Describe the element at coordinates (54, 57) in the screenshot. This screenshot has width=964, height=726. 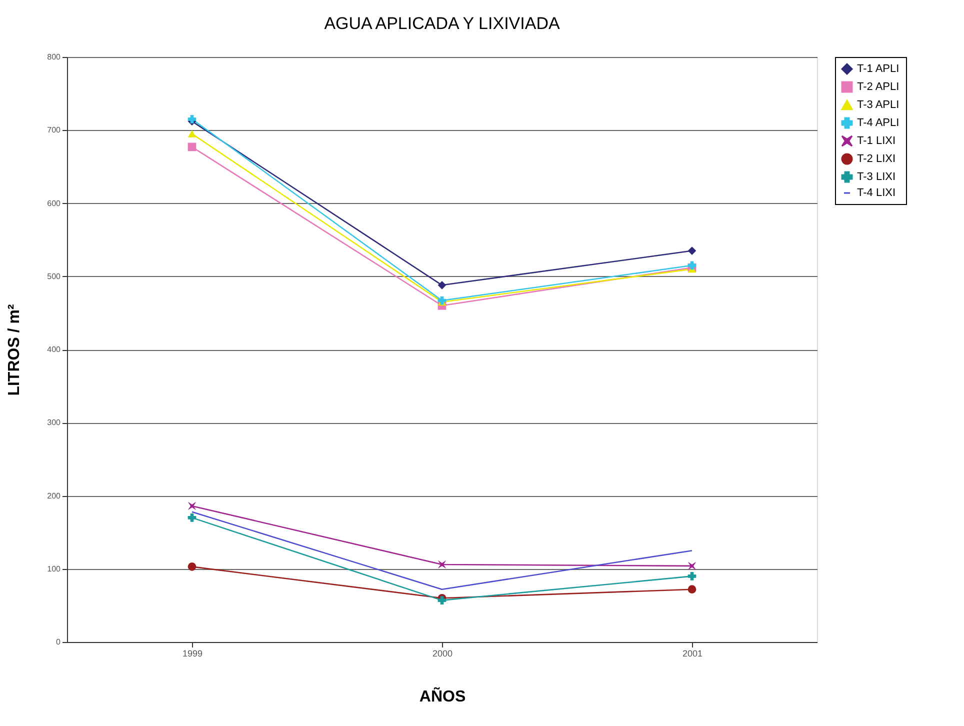
I see `y-tick-label: 800` at that location.